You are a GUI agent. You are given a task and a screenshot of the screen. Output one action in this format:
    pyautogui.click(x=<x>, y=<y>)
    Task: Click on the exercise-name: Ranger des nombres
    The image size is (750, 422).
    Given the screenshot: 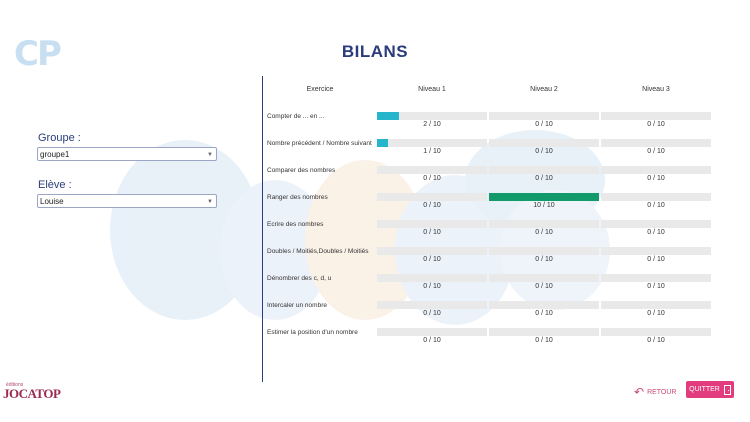 What is the action you would take?
    pyautogui.click(x=297, y=197)
    